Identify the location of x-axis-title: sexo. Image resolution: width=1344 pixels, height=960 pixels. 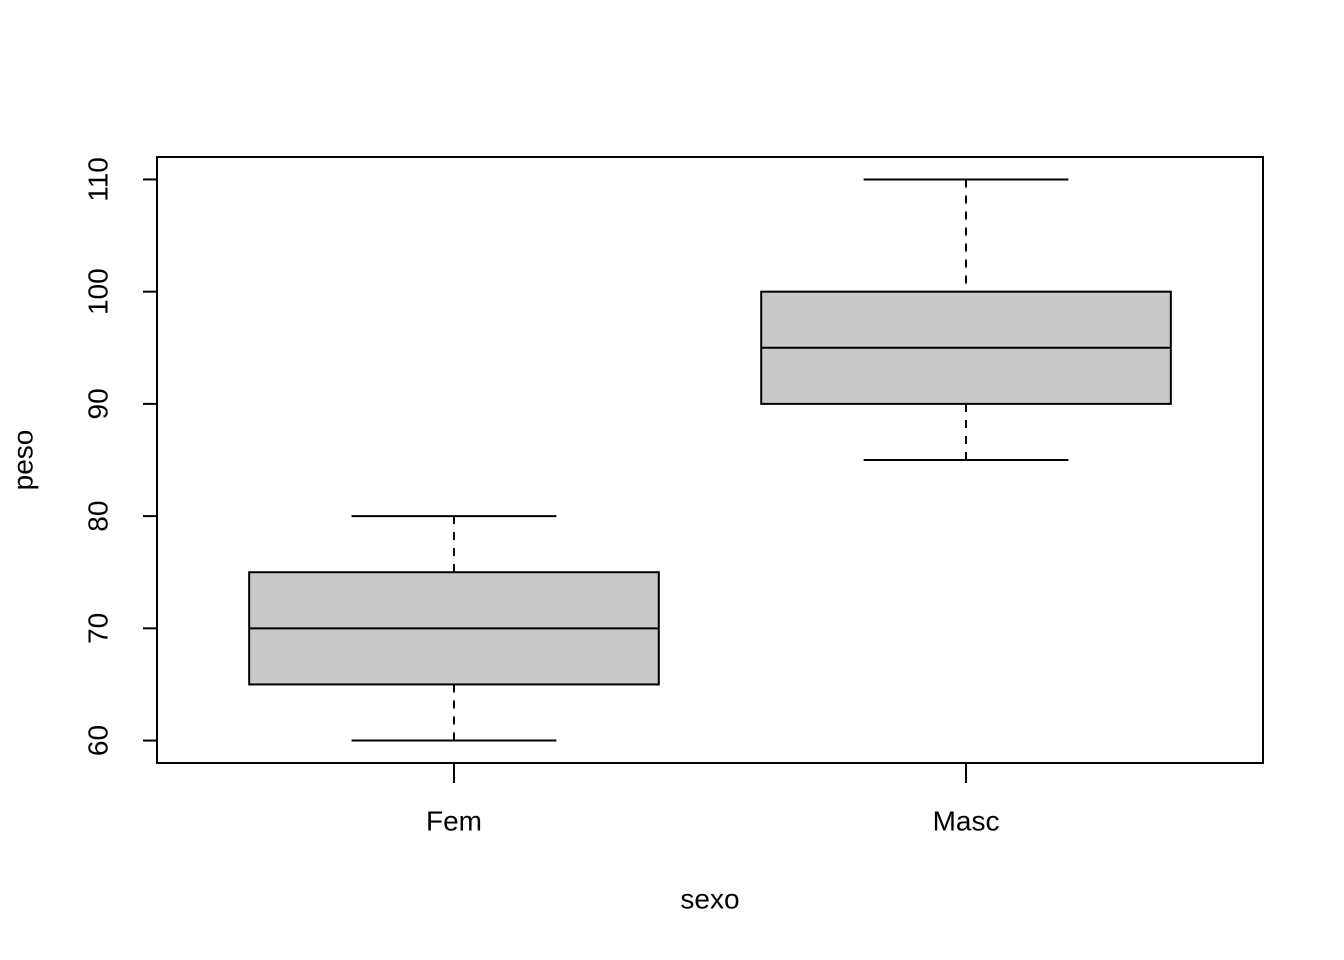
(709, 898).